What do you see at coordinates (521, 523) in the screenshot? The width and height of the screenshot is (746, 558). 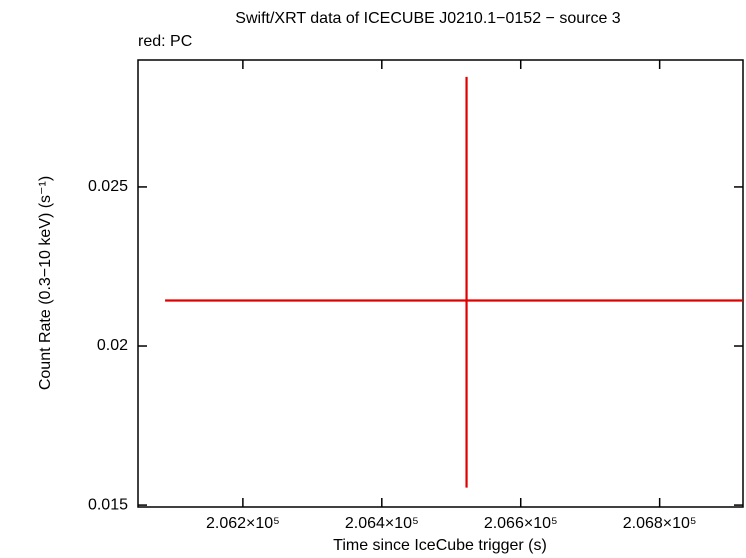 I see `x-tick-label: 2.066×10⁵` at bounding box center [521, 523].